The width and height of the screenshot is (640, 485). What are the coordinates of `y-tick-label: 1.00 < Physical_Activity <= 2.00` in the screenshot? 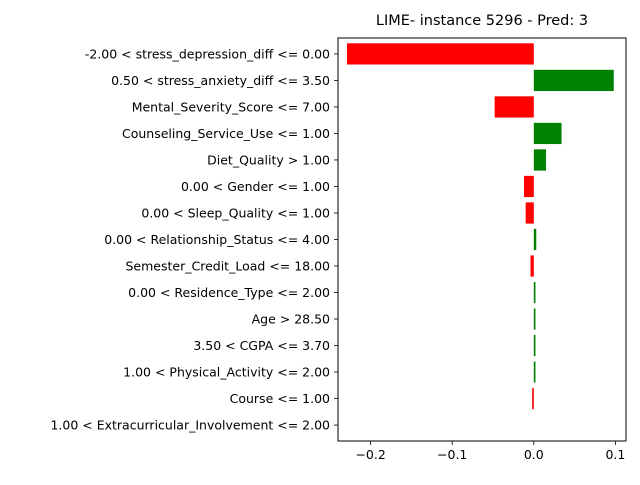 It's located at (226, 372).